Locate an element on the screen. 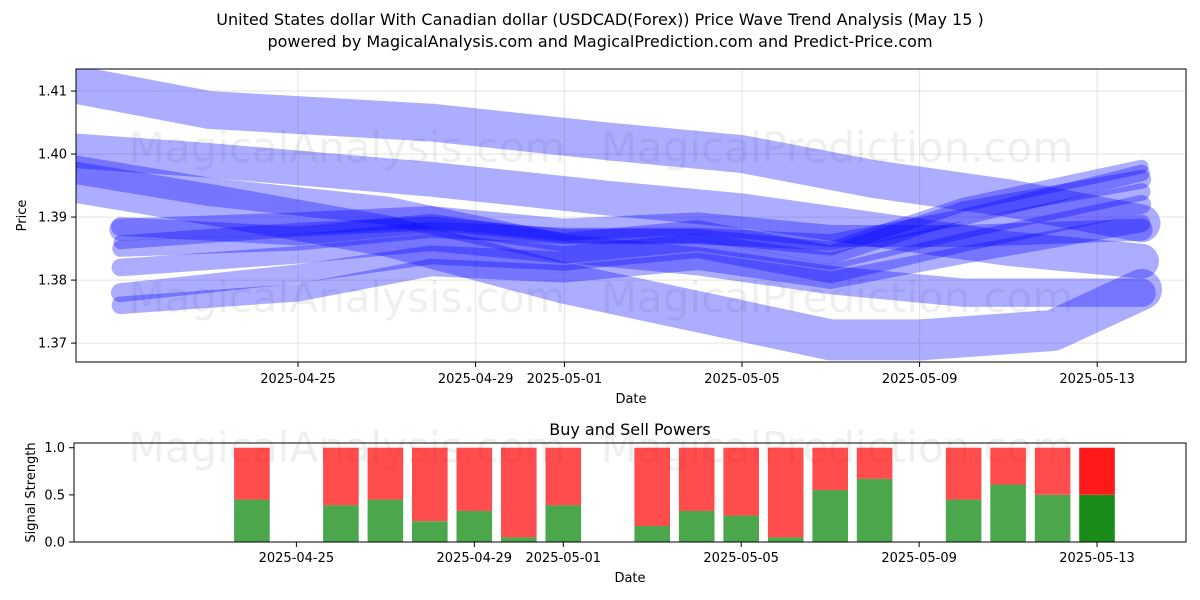 This screenshot has width=1200, height=600. y-tick-label: 0.5 is located at coordinates (54, 495).